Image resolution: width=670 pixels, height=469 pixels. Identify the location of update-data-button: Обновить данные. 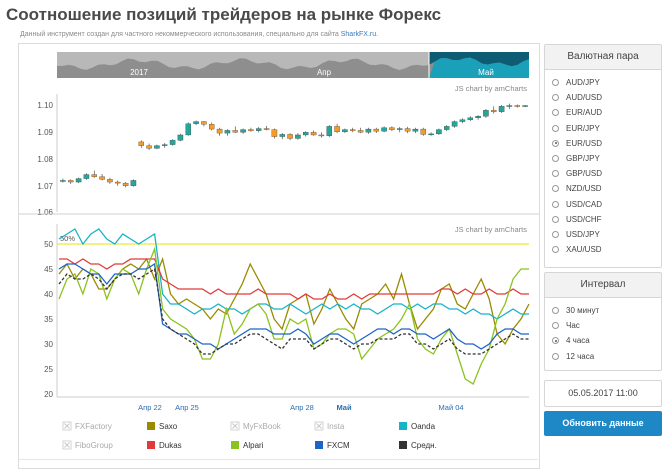
(603, 423).